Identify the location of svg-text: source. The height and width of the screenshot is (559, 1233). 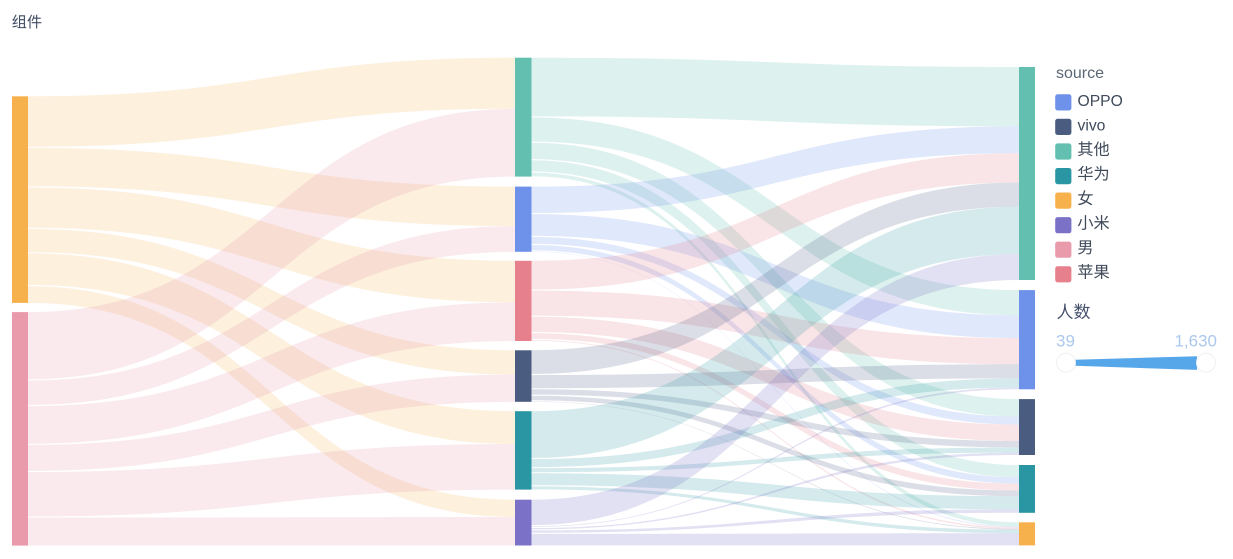
(1080, 73).